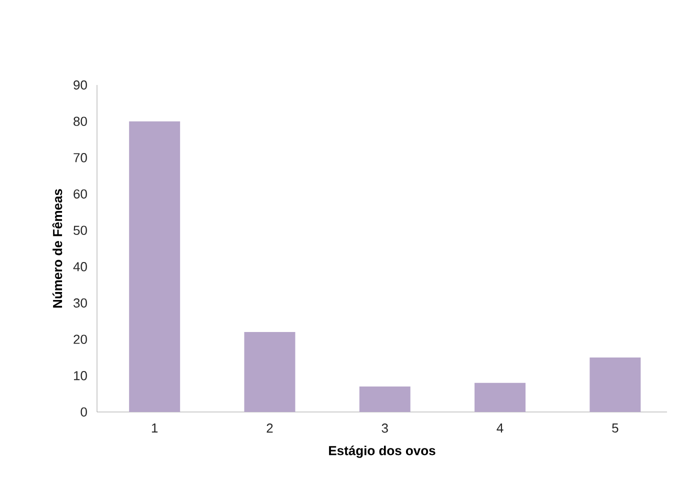  Describe the element at coordinates (80, 303) in the screenshot. I see `y-tick-label: 30` at that location.